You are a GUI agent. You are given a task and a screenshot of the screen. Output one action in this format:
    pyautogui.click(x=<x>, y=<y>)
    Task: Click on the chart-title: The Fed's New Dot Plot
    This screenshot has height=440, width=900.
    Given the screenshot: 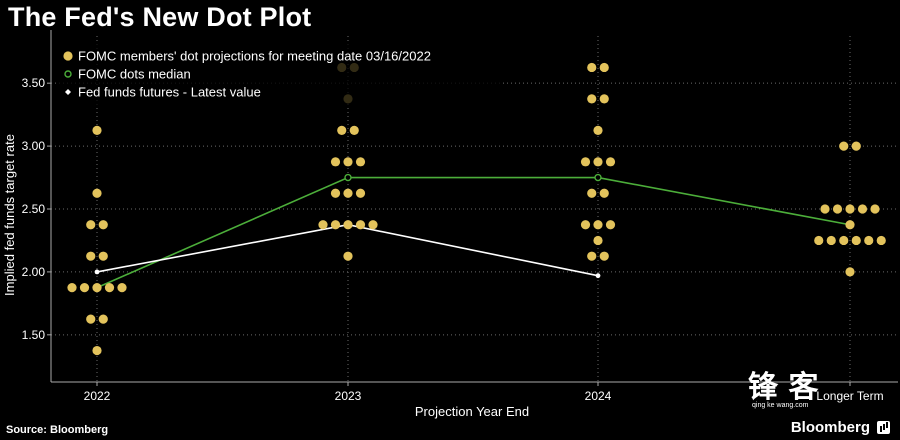 What is the action you would take?
    pyautogui.click(x=160, y=17)
    